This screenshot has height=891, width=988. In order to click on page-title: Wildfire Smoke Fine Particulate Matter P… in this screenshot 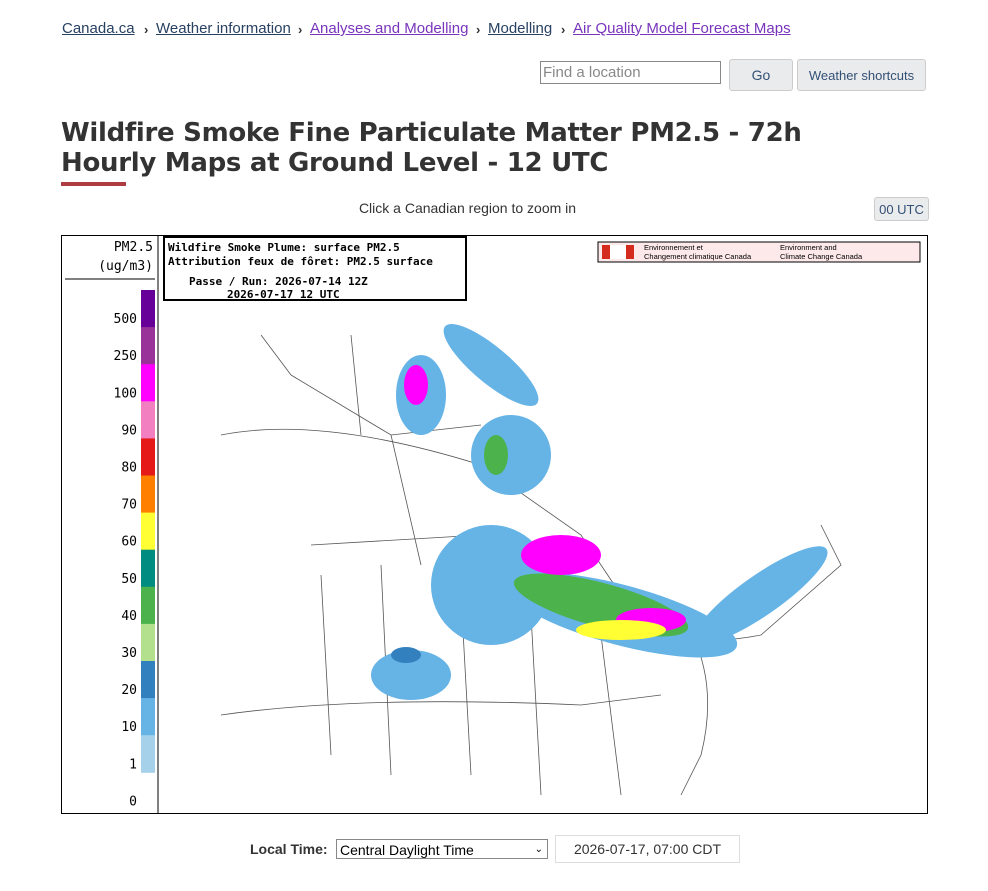, I will do `click(431, 148)`.